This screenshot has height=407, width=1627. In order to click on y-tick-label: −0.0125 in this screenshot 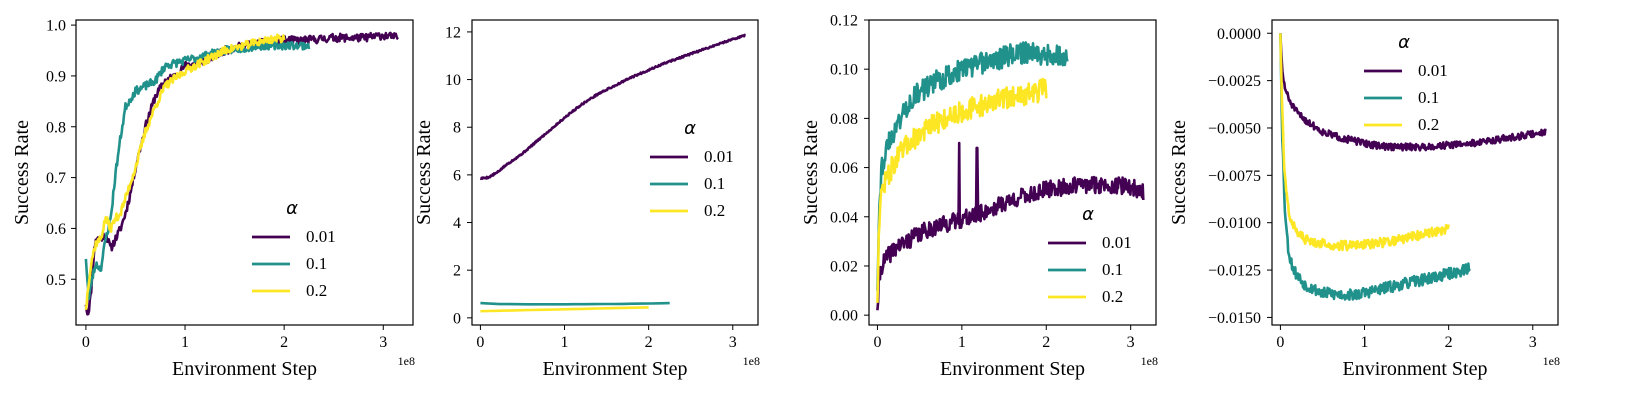, I will do `click(1234, 271)`.